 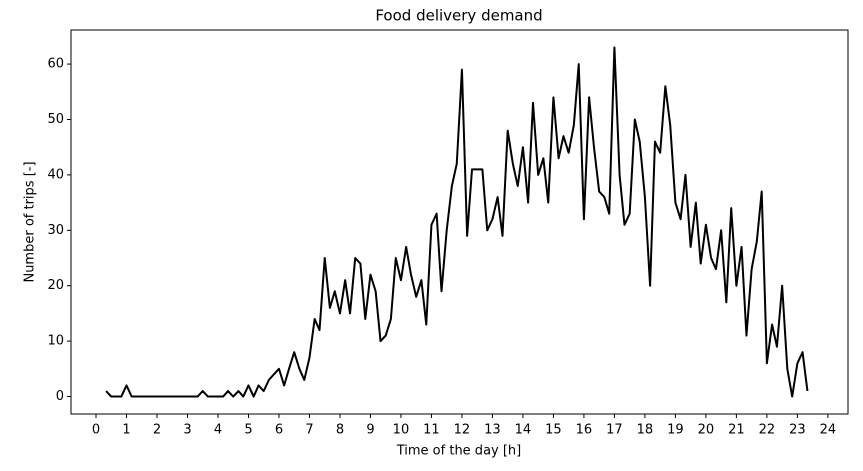 I want to click on x-tick-label: 13, so click(x=492, y=430).